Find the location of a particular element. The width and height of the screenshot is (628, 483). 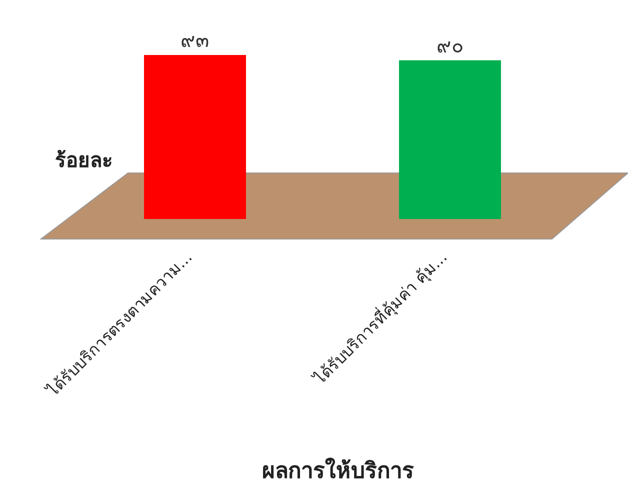

data-label: ๙๐ is located at coordinates (450, 45).